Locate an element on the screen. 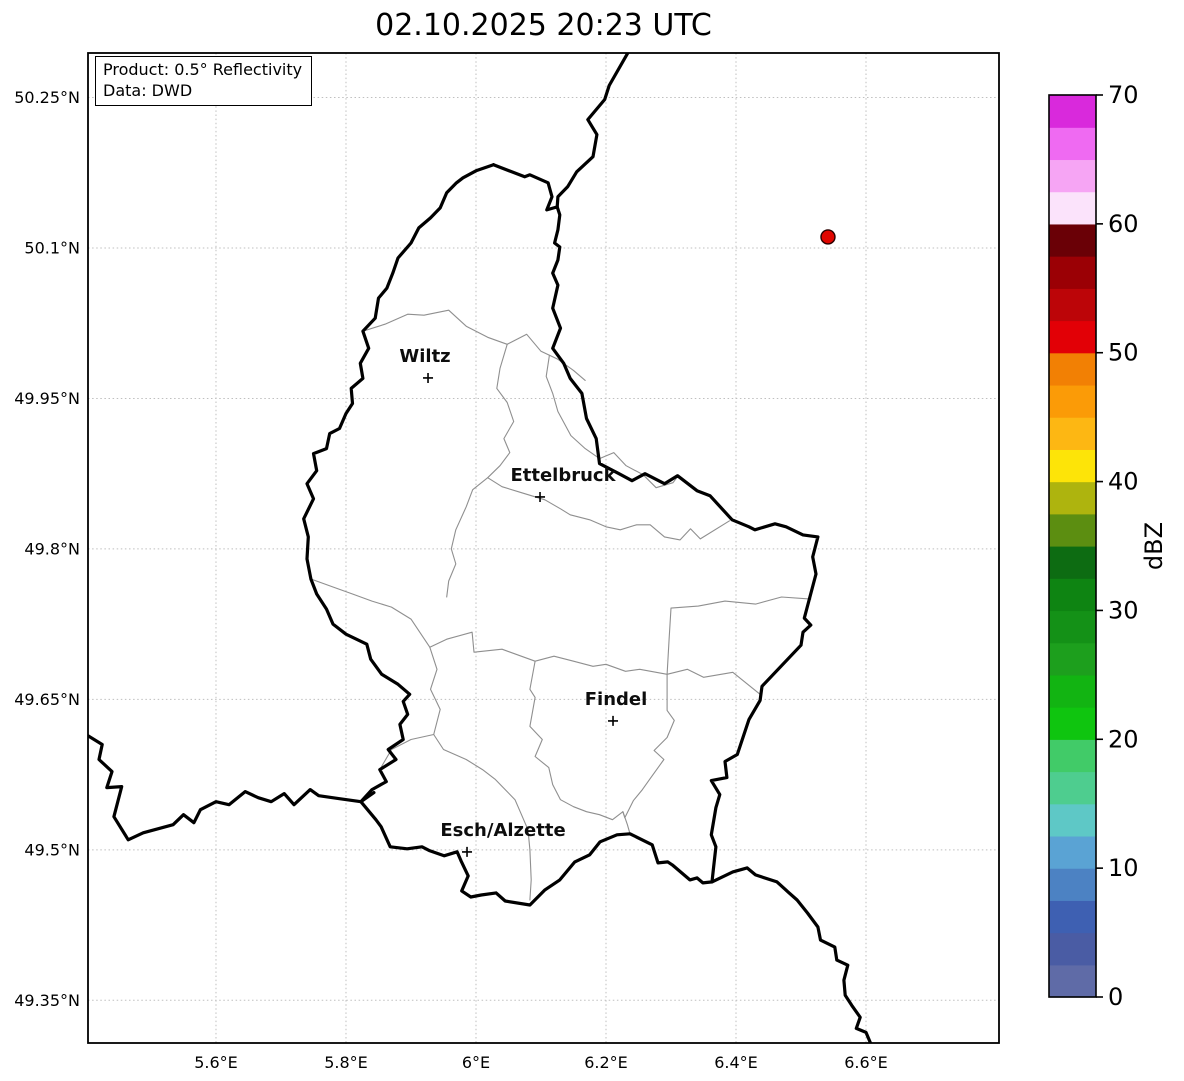  figure-title: 02.10.2025 20:23 UTC is located at coordinates (543, 25).